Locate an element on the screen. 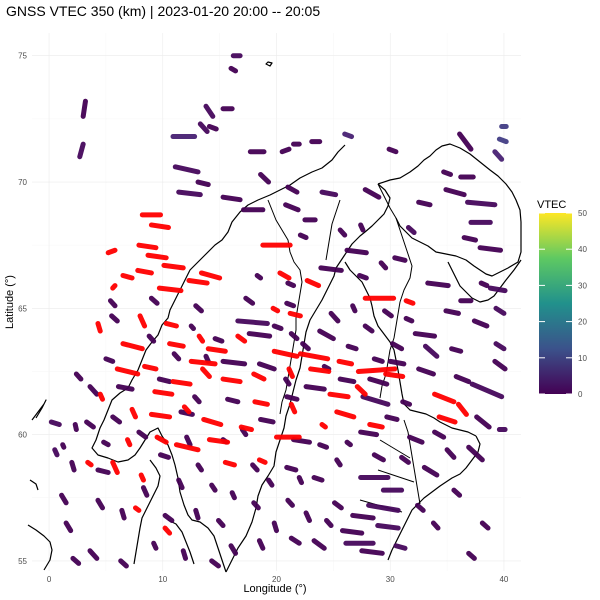 Image resolution: width=600 pixels, height=600 pixels. x-tick-label: 30 is located at coordinates (390, 579).